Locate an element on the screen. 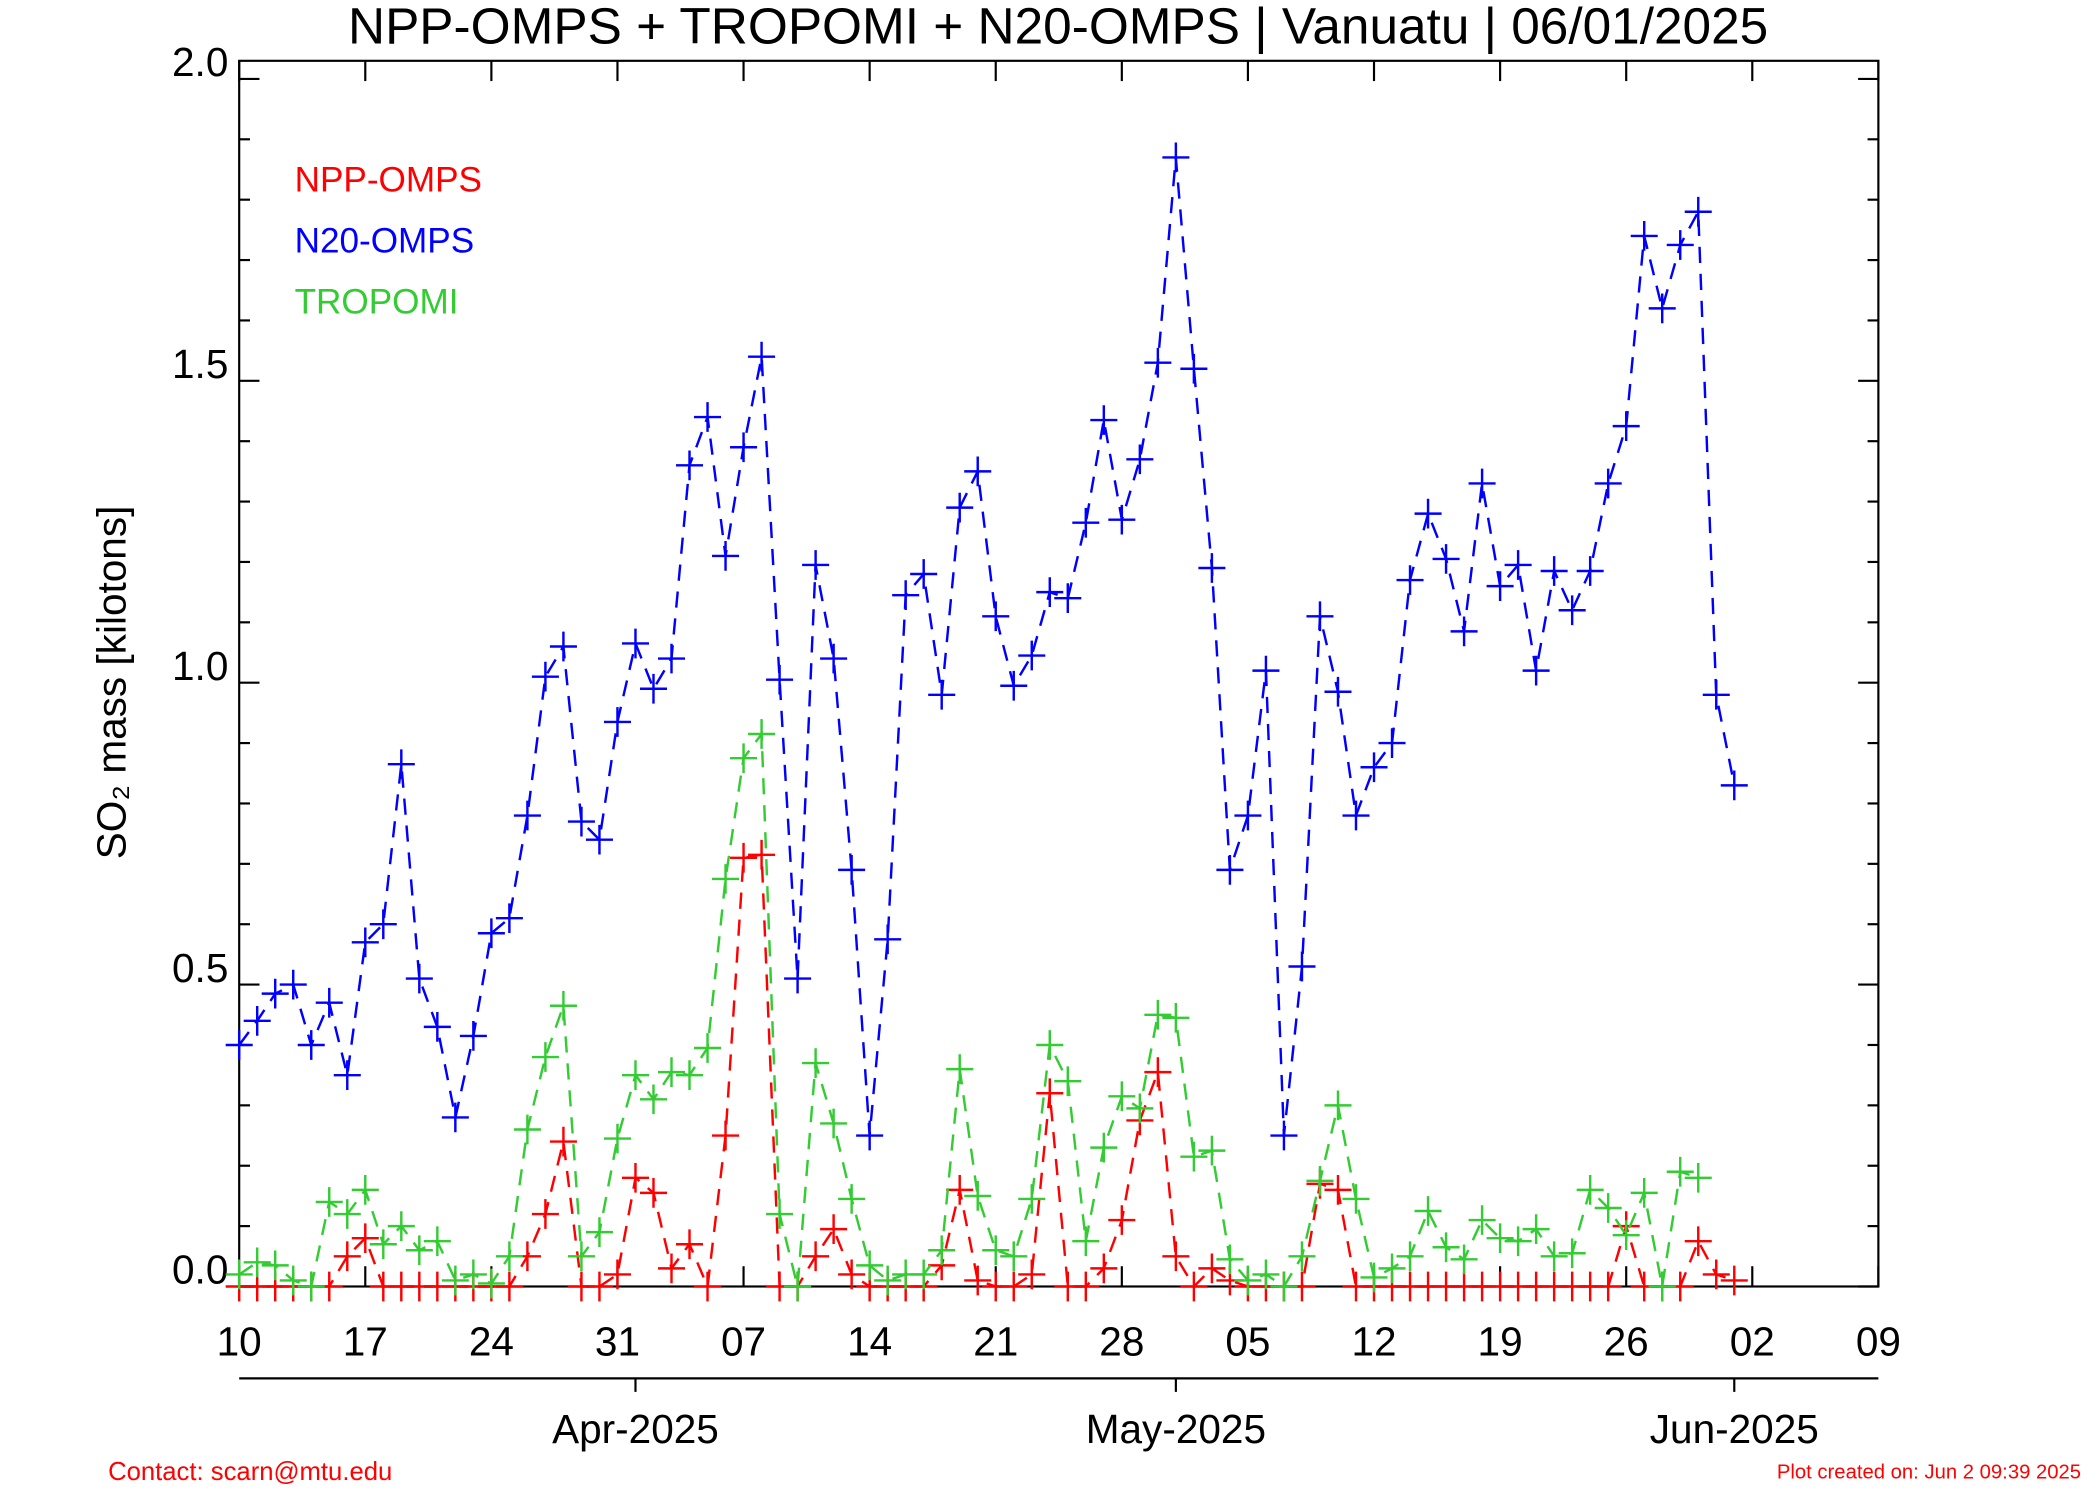  month-tick-label: Apr-2025 is located at coordinates (635, 1429).